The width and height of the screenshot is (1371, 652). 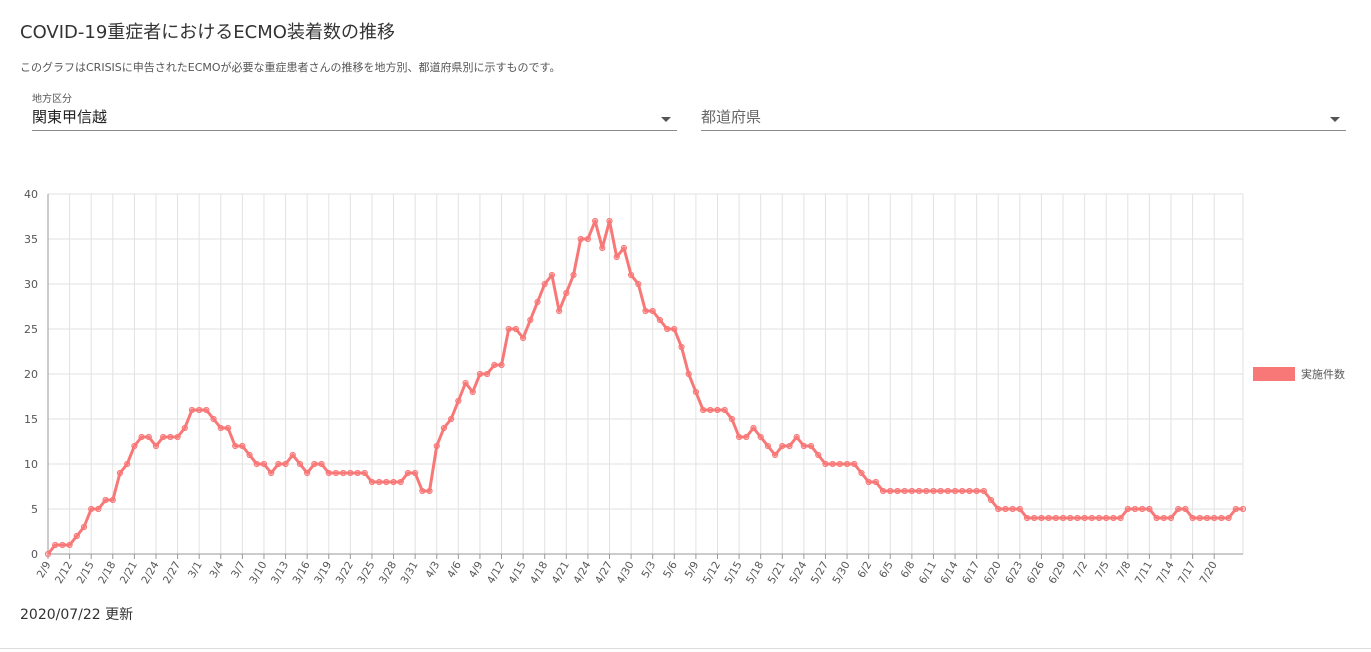 I want to click on x-tick-label: 5/24, so click(x=798, y=572).